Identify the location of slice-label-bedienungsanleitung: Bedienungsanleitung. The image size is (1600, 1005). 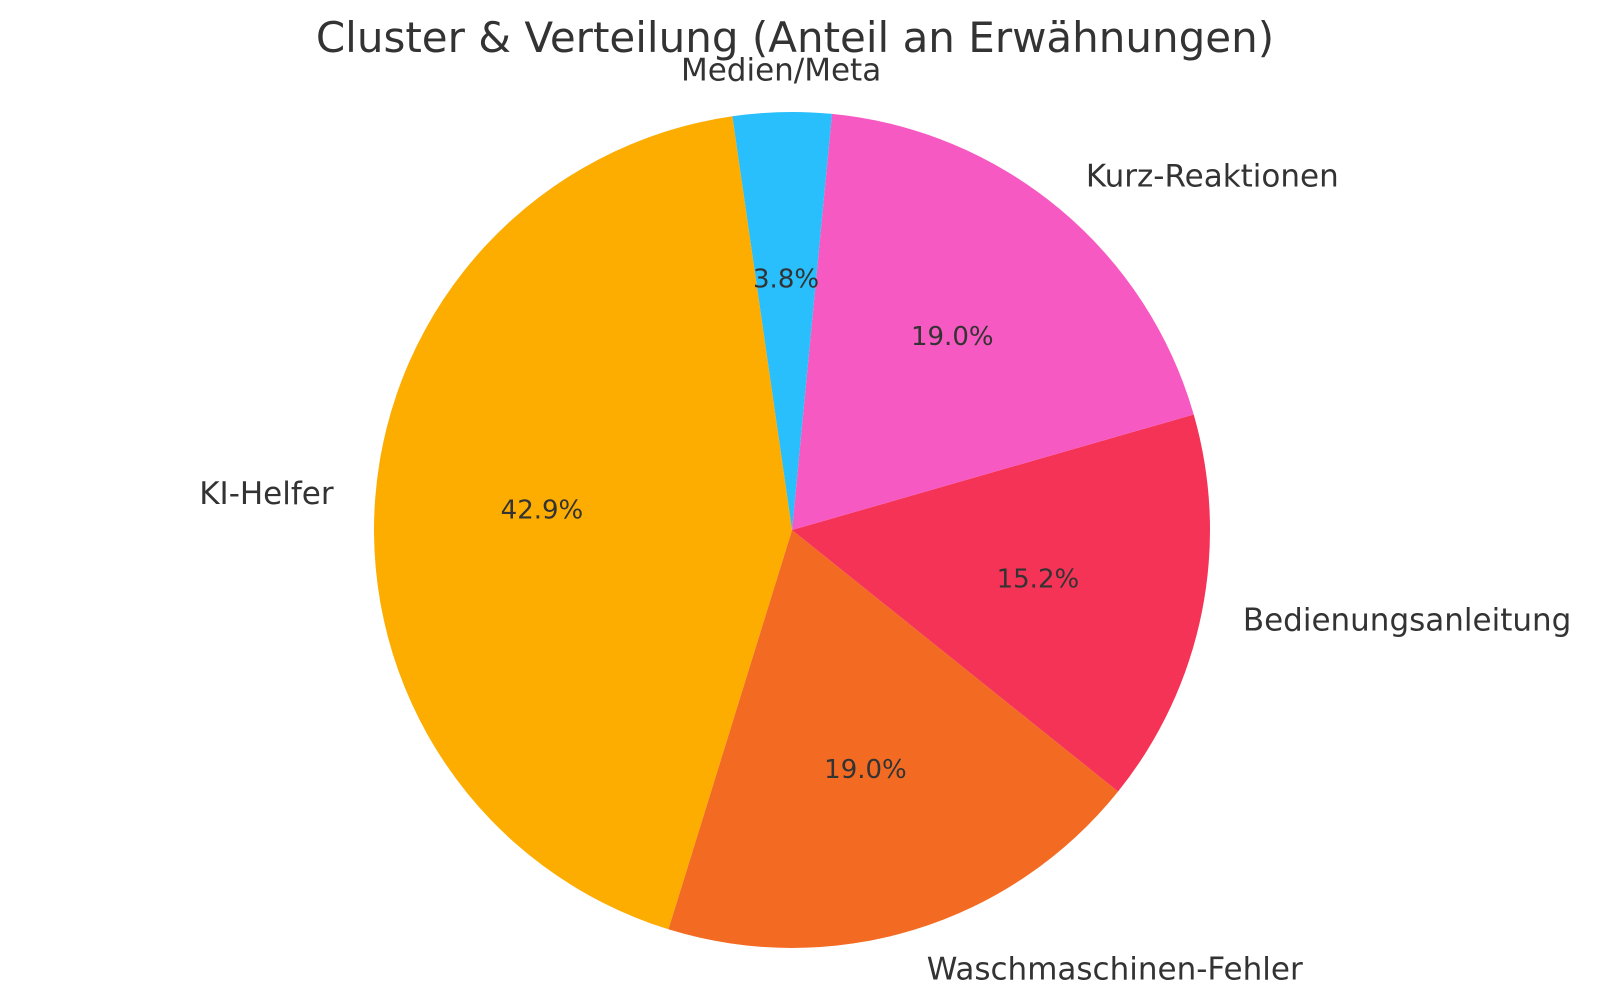
(1407, 620).